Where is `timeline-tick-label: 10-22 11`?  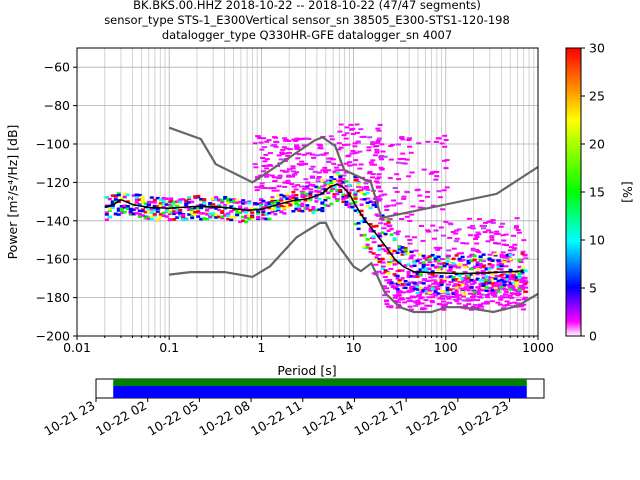 timeline-tick-label: 10-22 11 is located at coordinates (276, 418).